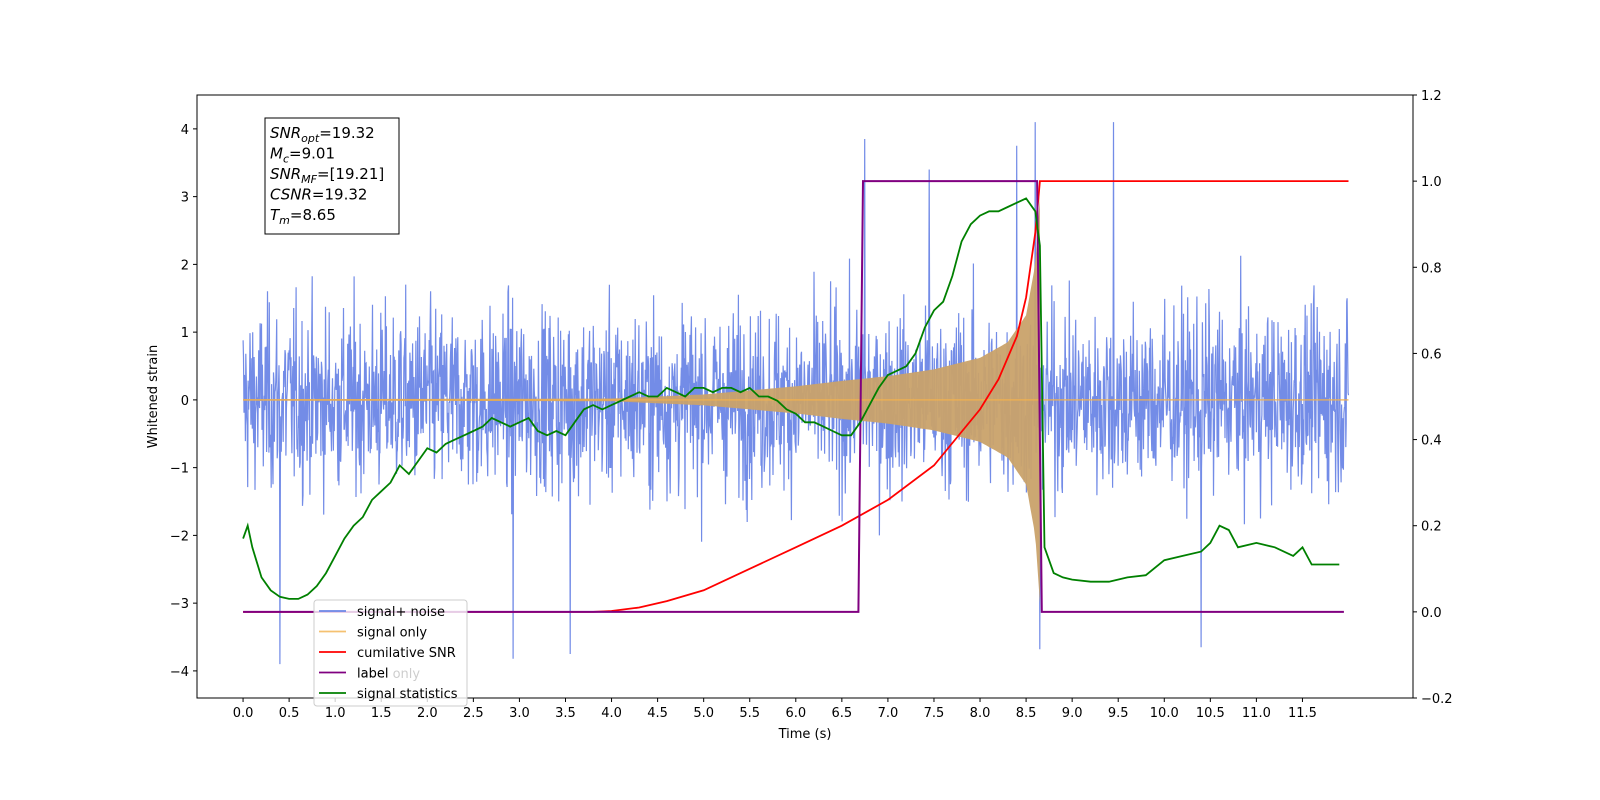 This screenshot has width=1600, height=800. I want to click on x-tick-label: 4.5, so click(657, 713).